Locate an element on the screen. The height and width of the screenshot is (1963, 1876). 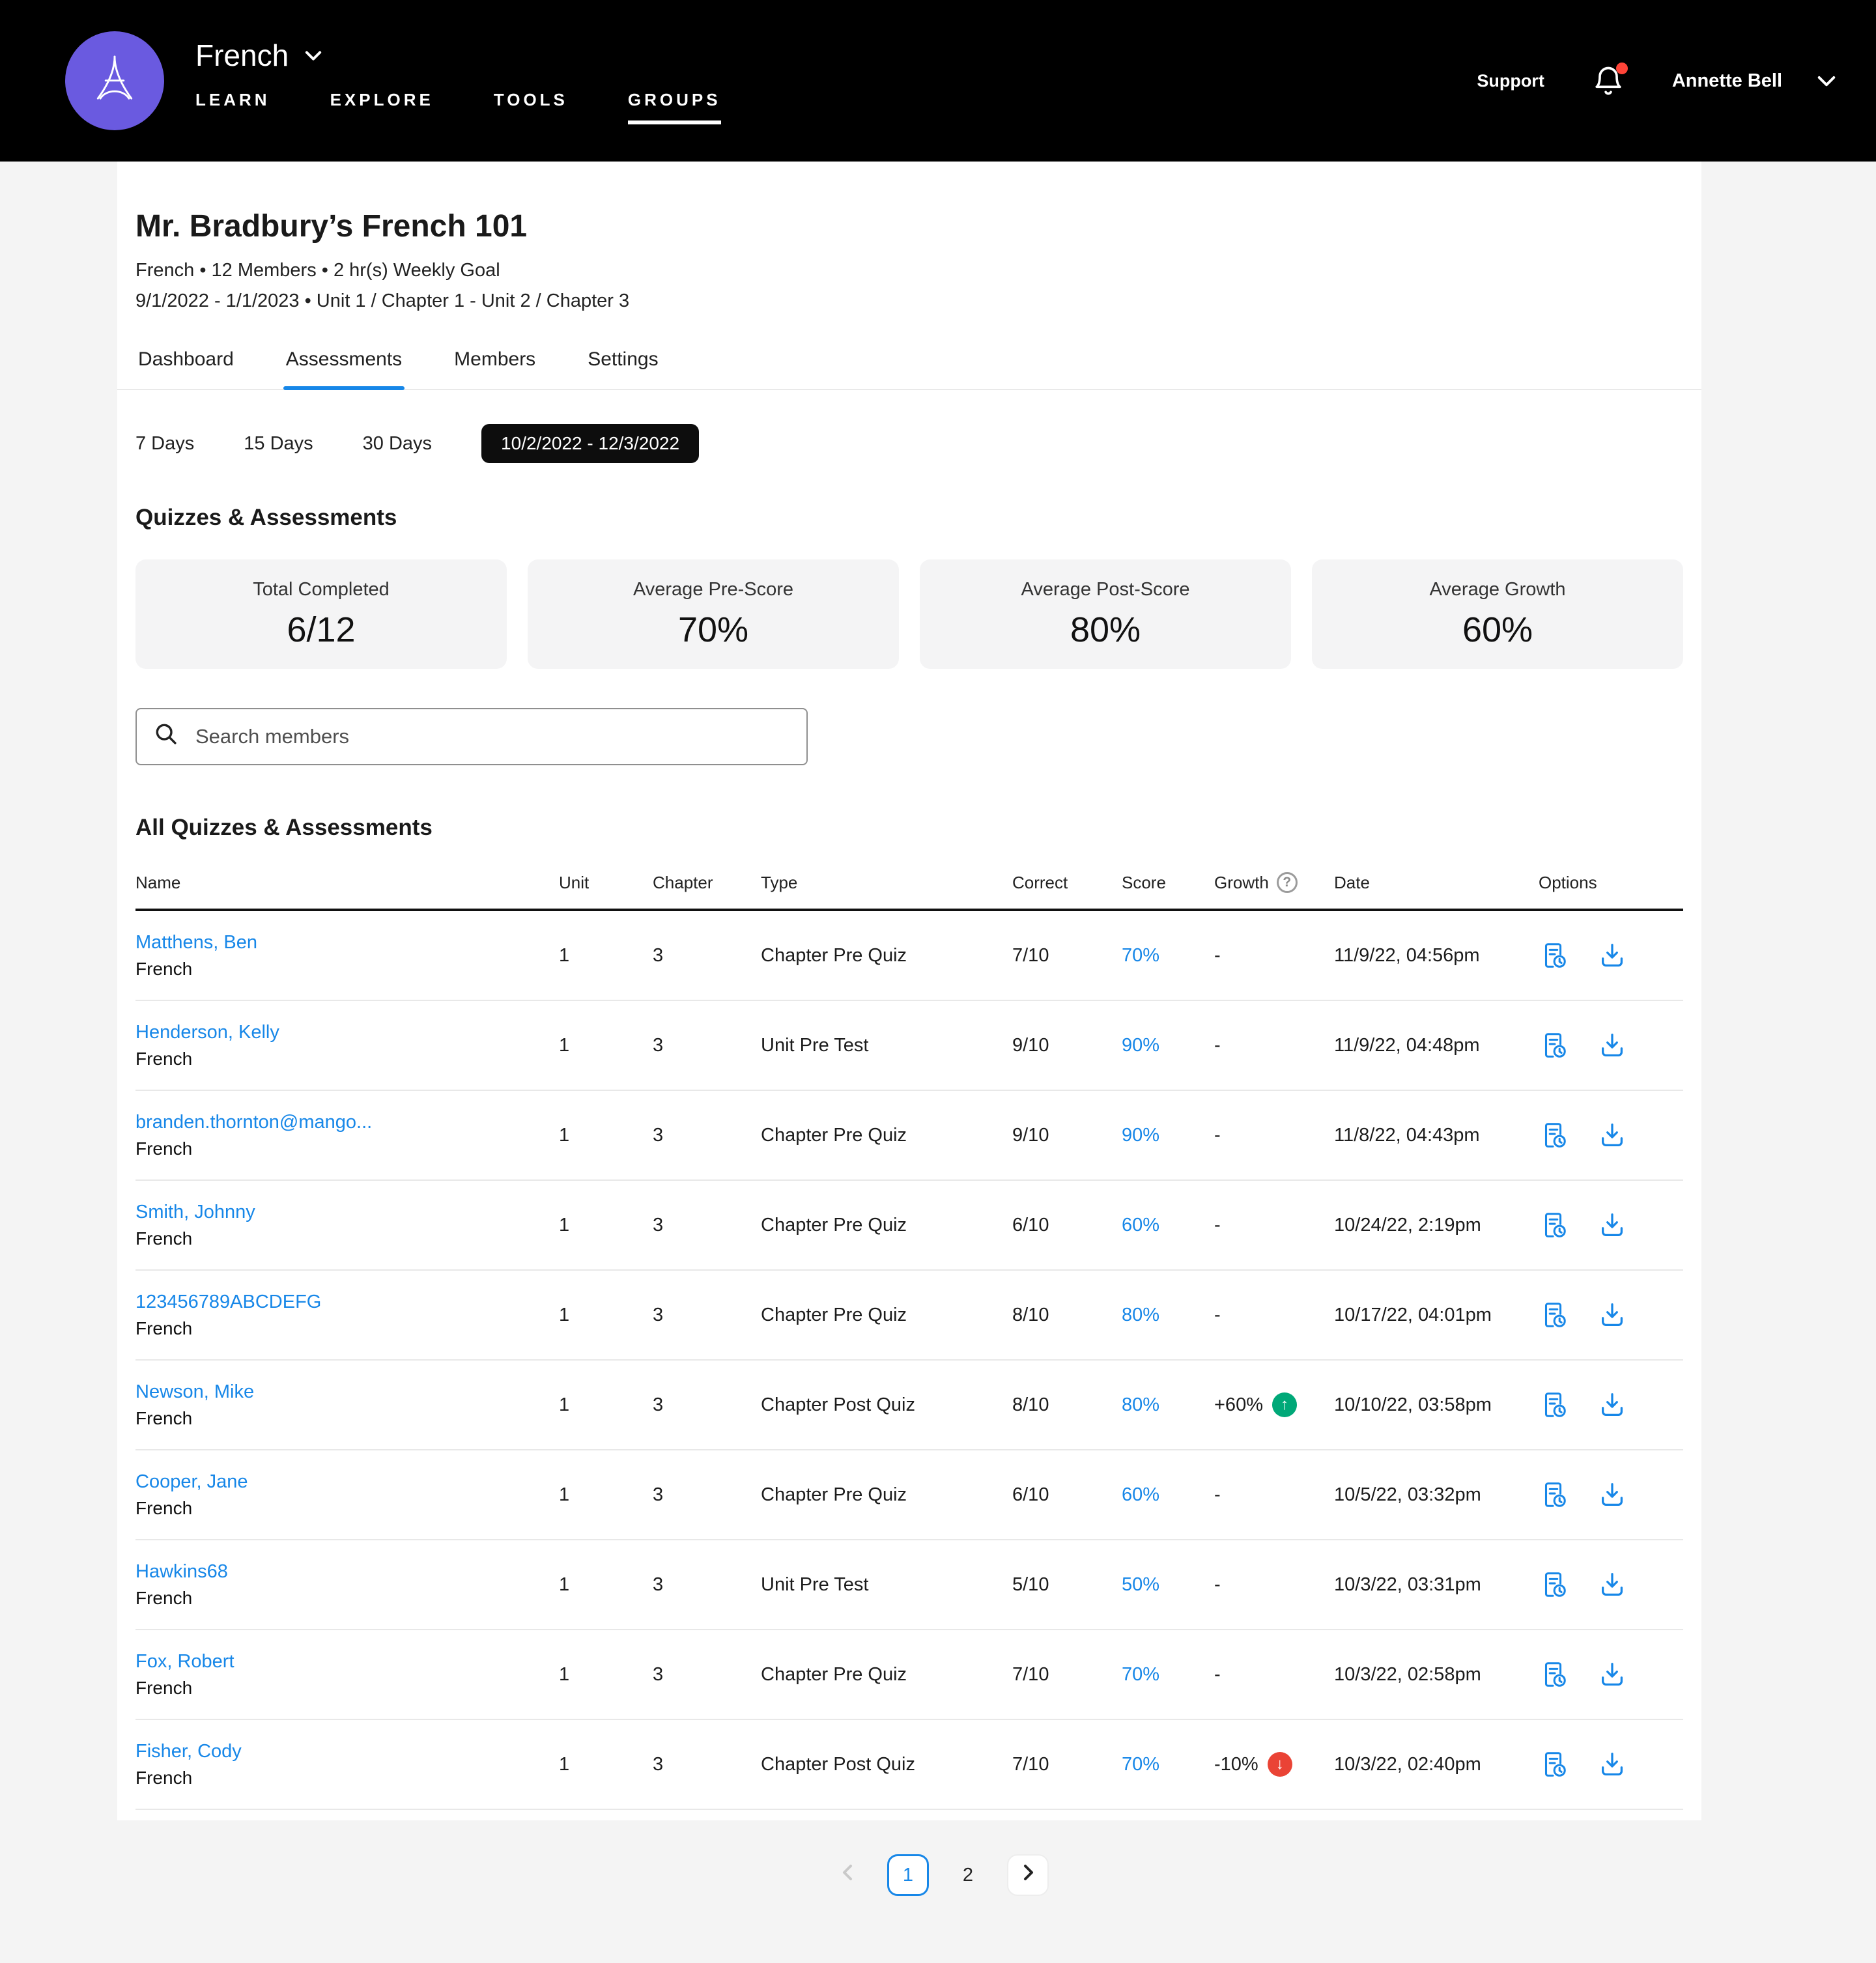
score-value: 90% is located at coordinates (1141, 1045).